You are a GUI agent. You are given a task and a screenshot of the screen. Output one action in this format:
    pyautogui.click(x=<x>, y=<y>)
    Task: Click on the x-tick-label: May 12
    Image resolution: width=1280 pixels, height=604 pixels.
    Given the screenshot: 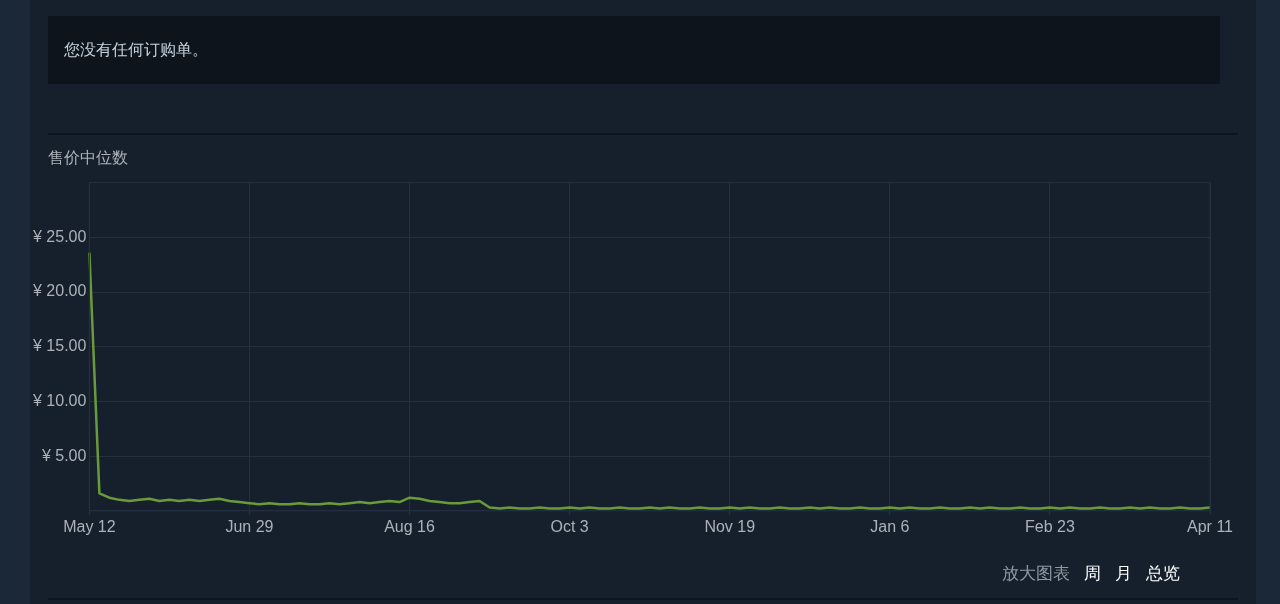 What is the action you would take?
    pyautogui.click(x=89, y=526)
    